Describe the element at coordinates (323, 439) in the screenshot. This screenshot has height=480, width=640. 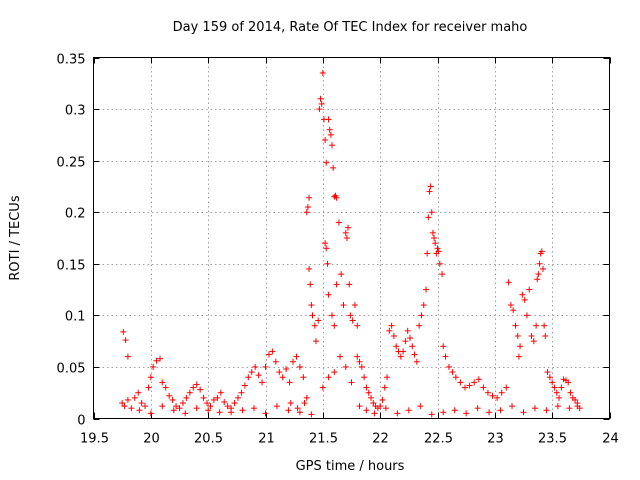
I see `x-tick-label: 21.5` at that location.